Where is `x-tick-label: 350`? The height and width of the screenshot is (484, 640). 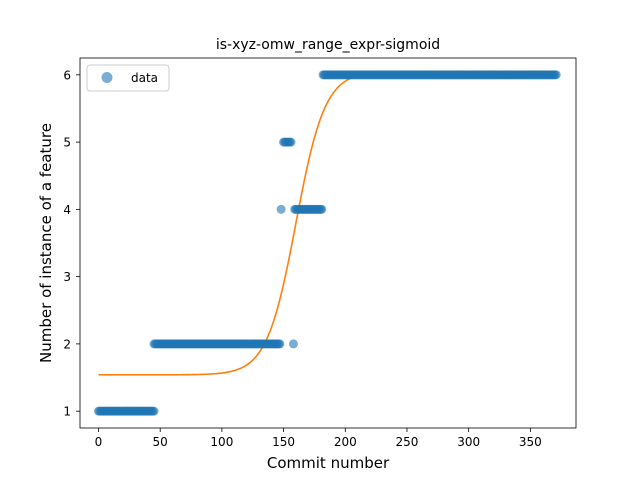 x-tick-label: 350 is located at coordinates (530, 442).